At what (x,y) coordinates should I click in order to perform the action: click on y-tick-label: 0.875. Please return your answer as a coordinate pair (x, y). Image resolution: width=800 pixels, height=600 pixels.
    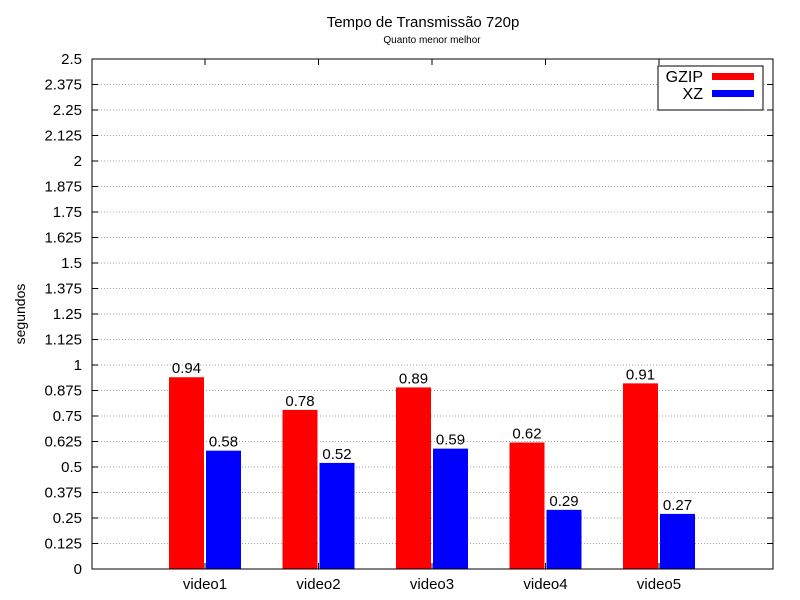
    Looking at the image, I should click on (63, 391).